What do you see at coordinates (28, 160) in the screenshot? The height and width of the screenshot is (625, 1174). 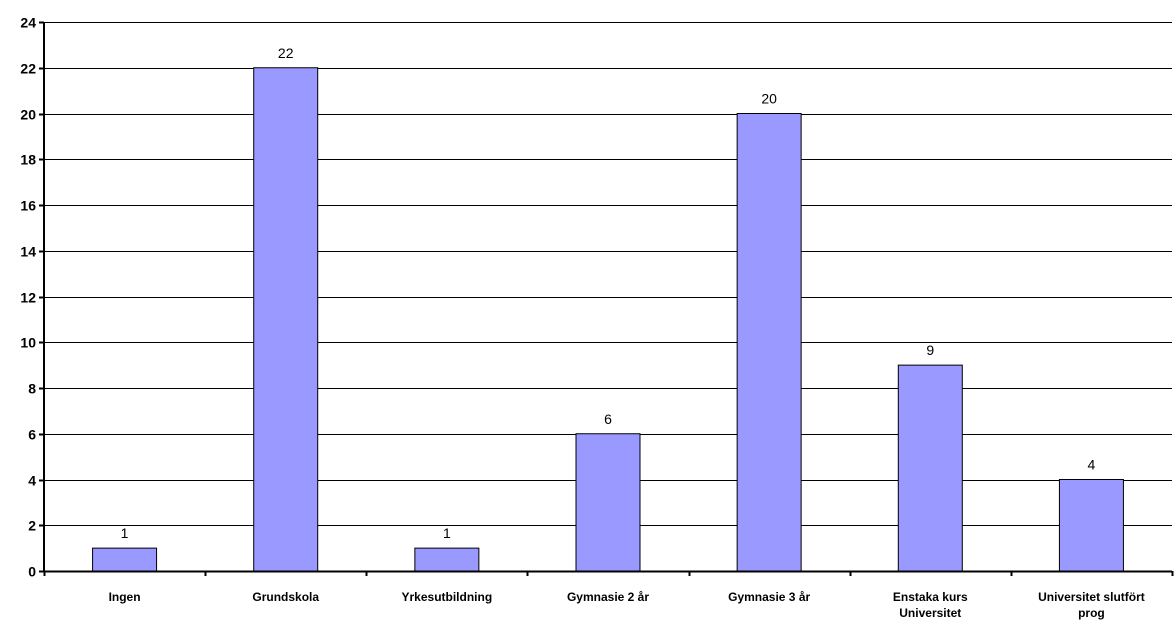 I see `y-tick-label: 18` at bounding box center [28, 160].